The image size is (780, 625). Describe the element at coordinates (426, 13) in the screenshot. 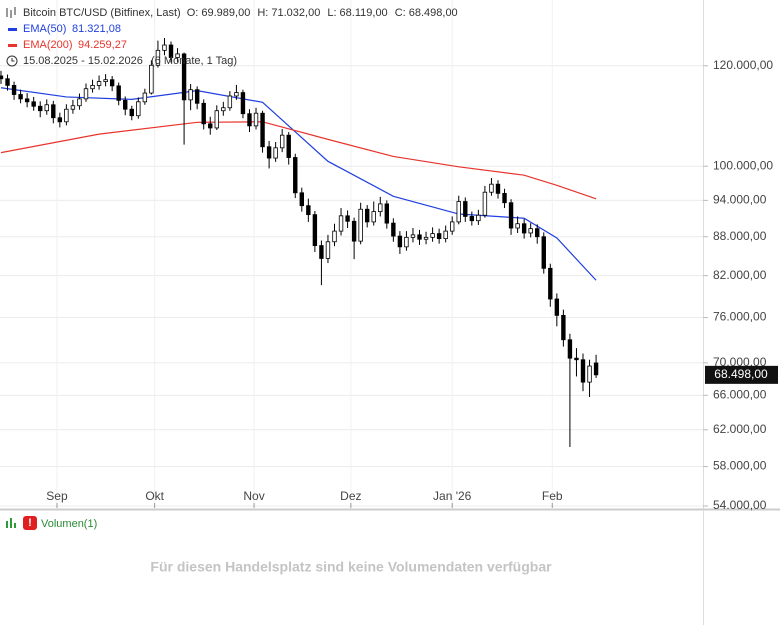

I see `ohlc-label: C: 68.498,00` at that location.